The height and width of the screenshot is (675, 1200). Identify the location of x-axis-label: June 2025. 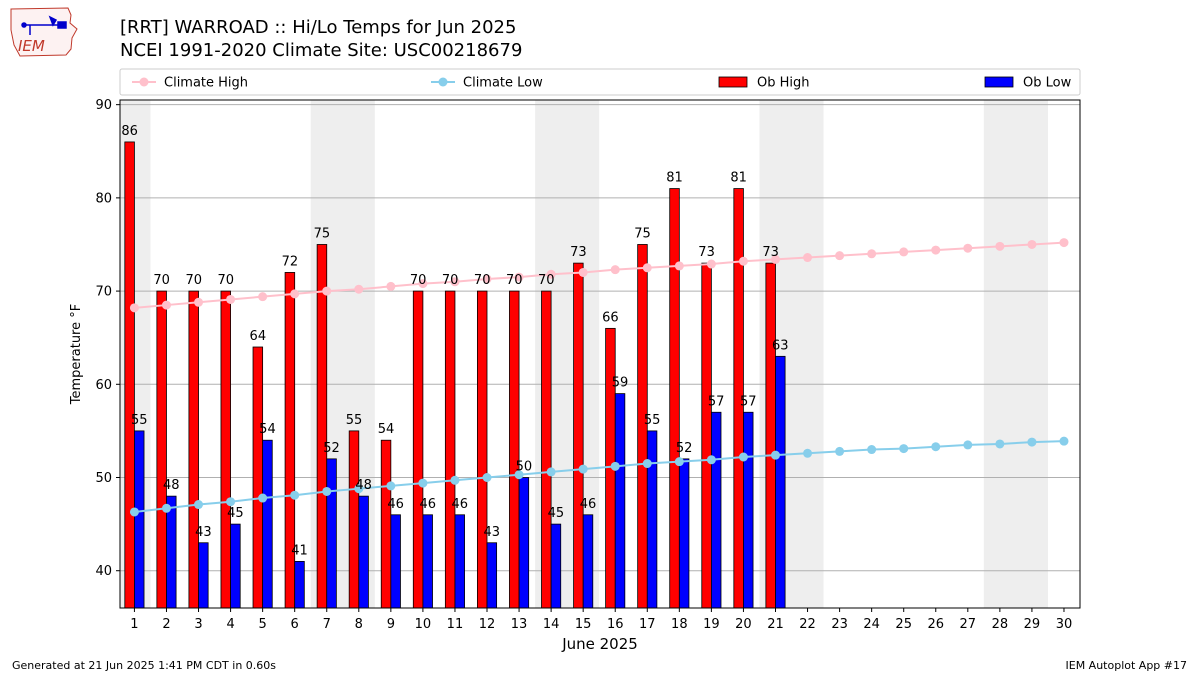
(599, 644).